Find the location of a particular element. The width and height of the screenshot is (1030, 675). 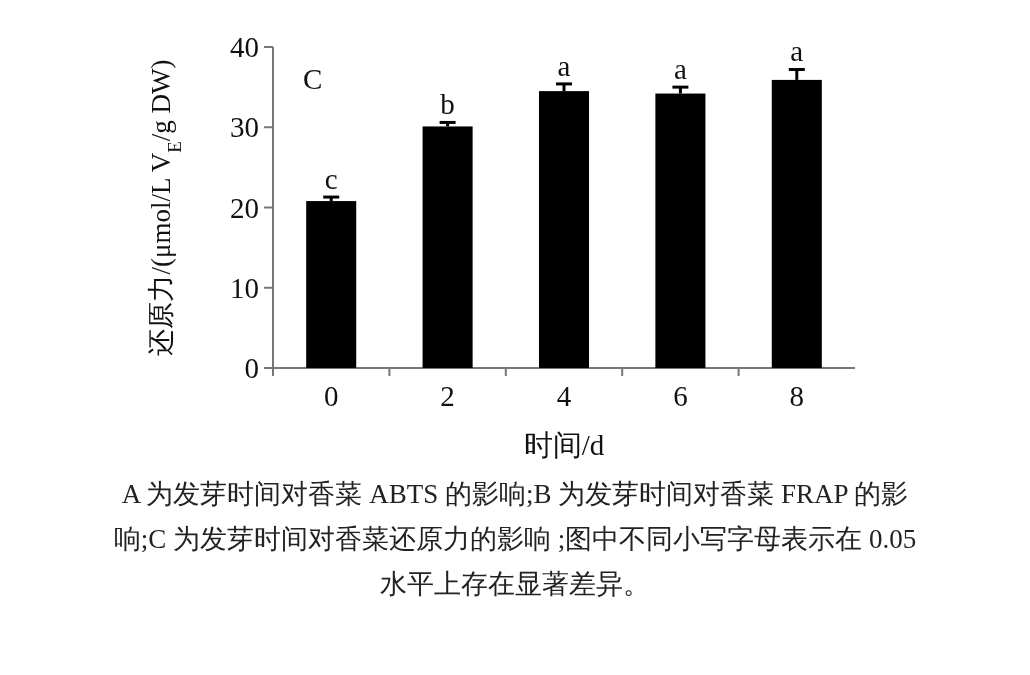

annotation: c is located at coordinates (331, 179).